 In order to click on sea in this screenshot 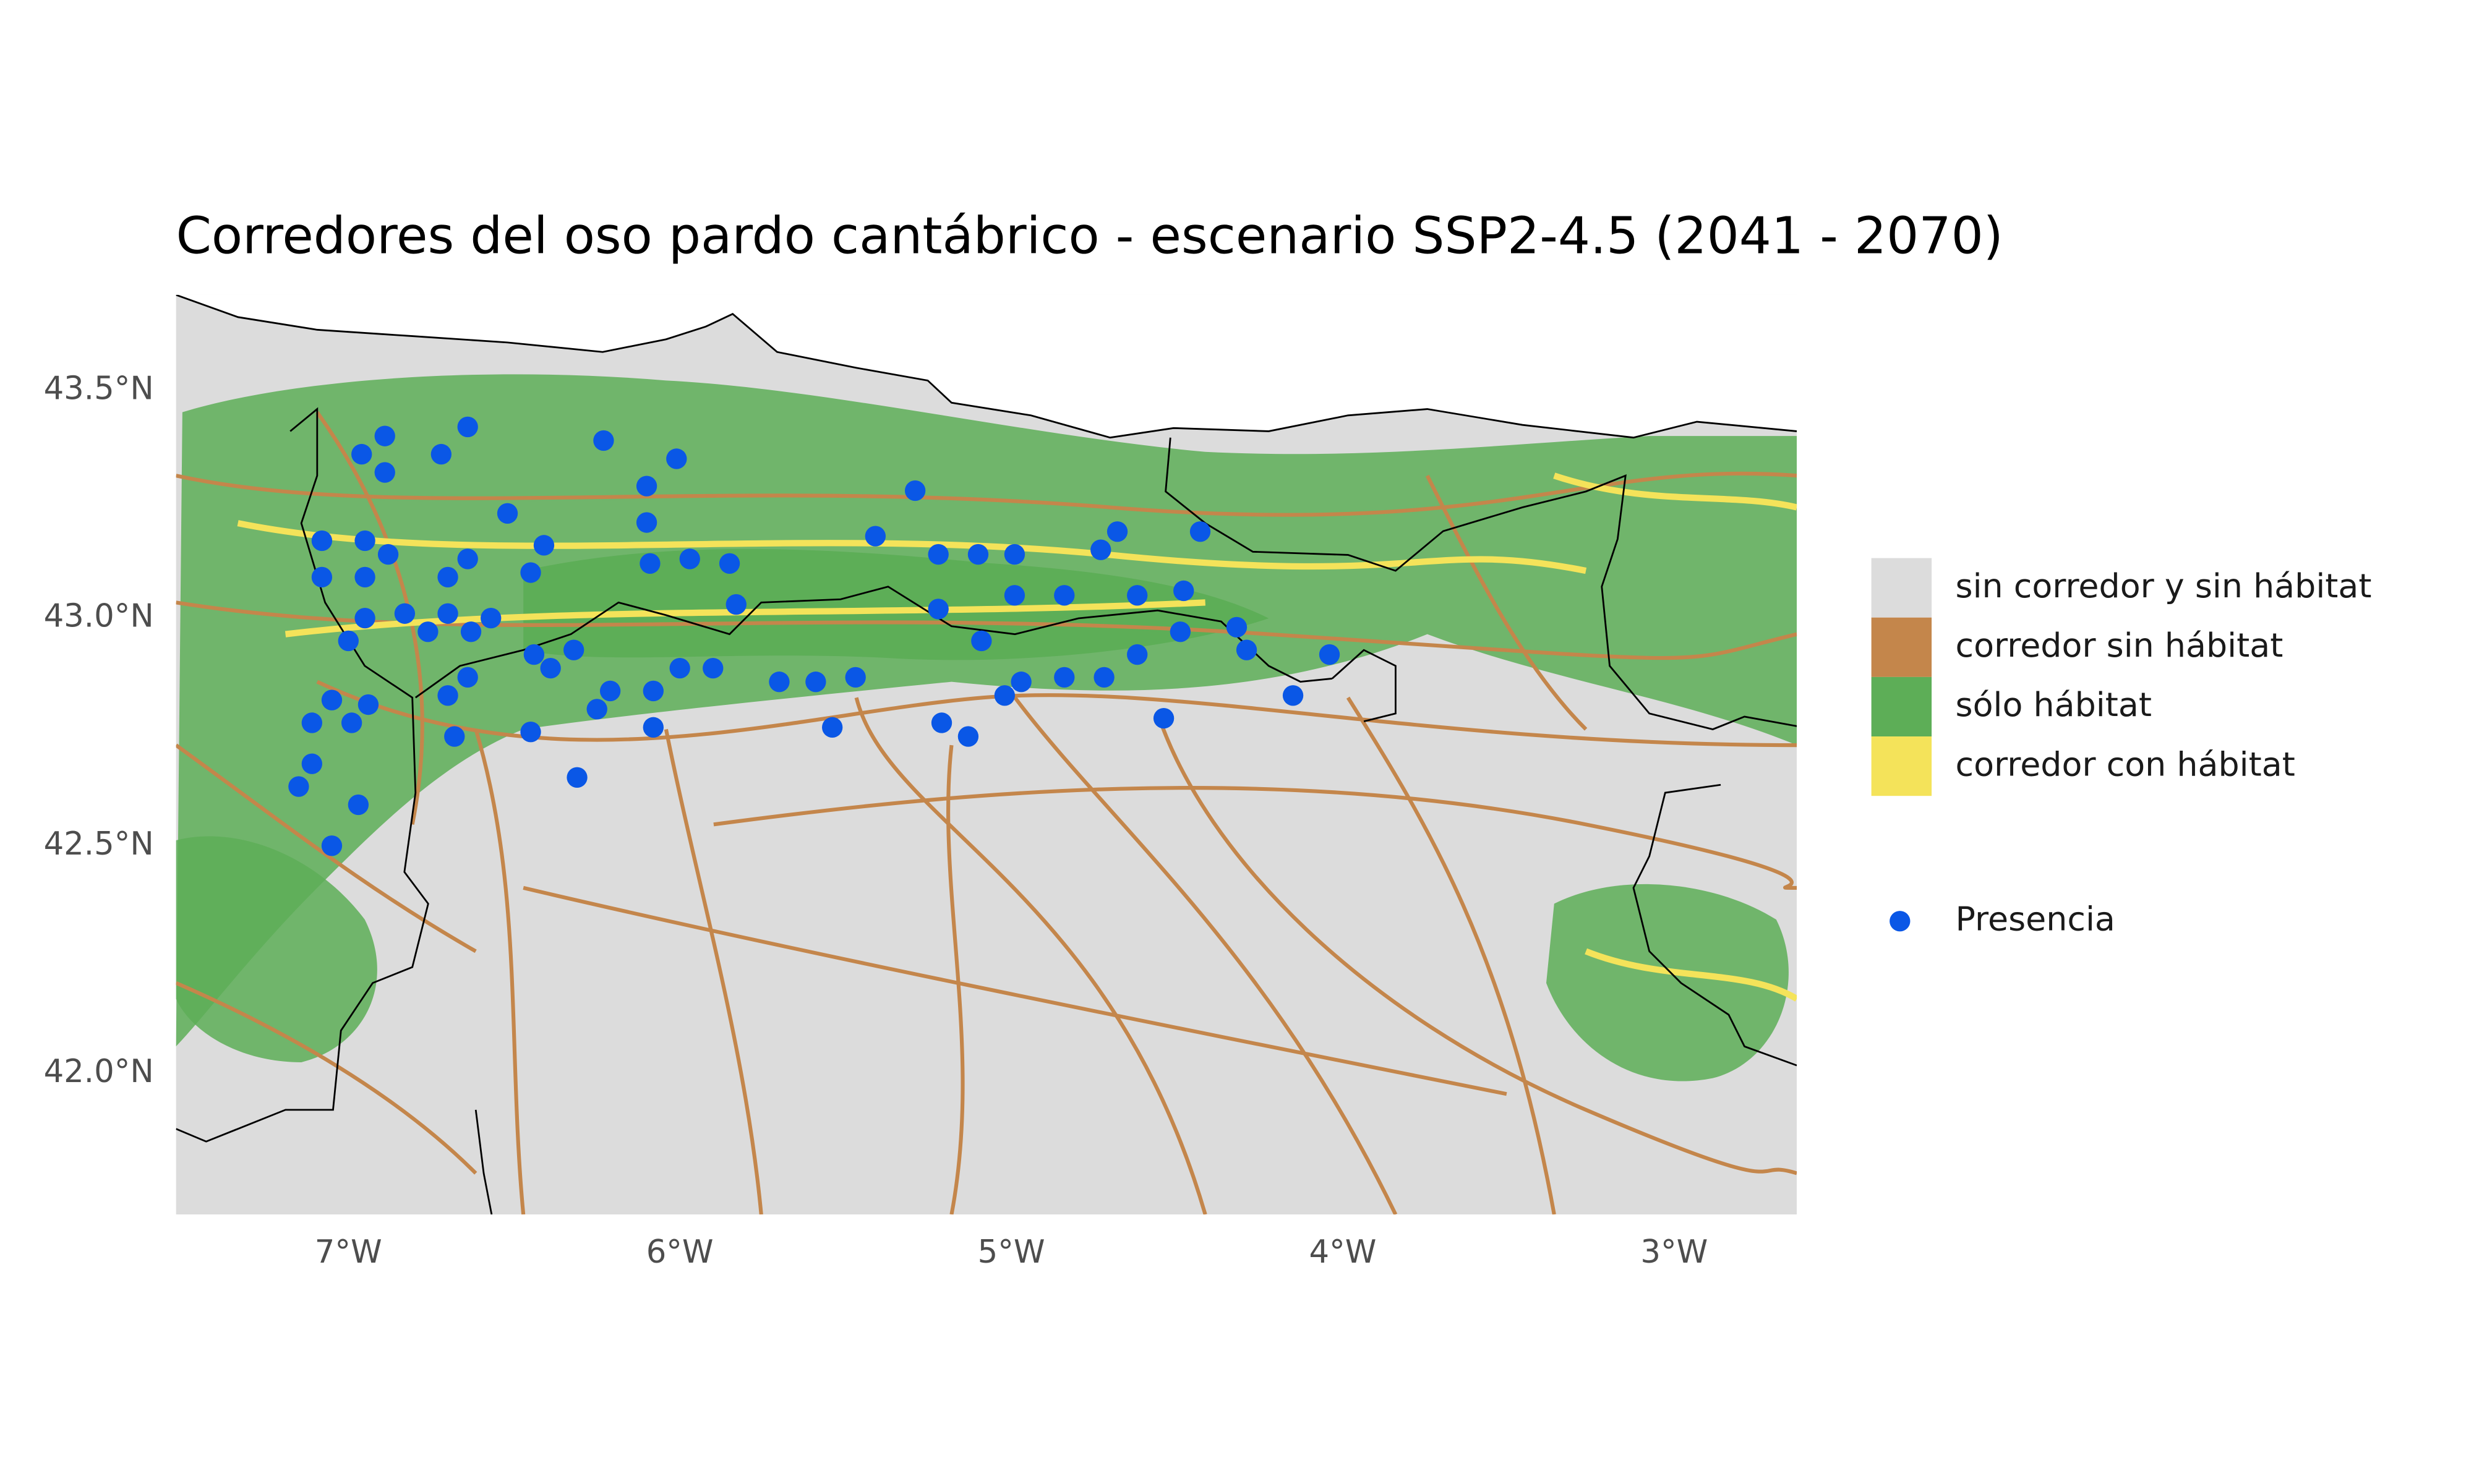, I will do `click(986, 366)`.